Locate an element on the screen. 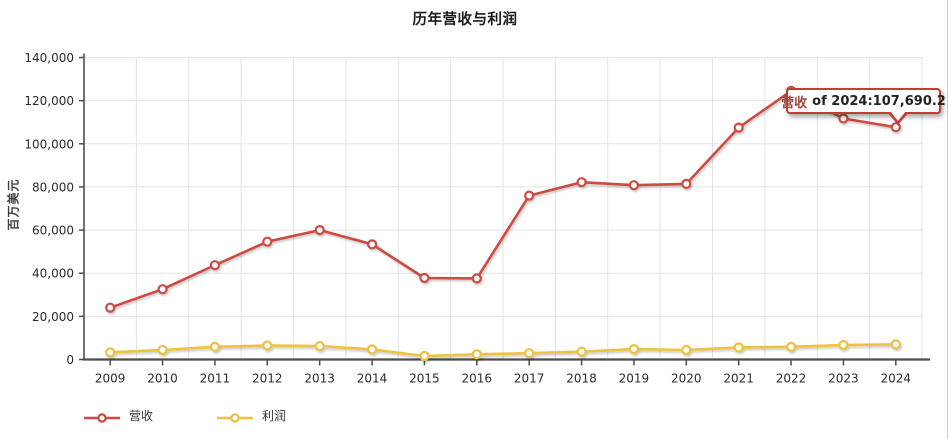  legend-label-revenue: 营收 is located at coordinates (141, 415).